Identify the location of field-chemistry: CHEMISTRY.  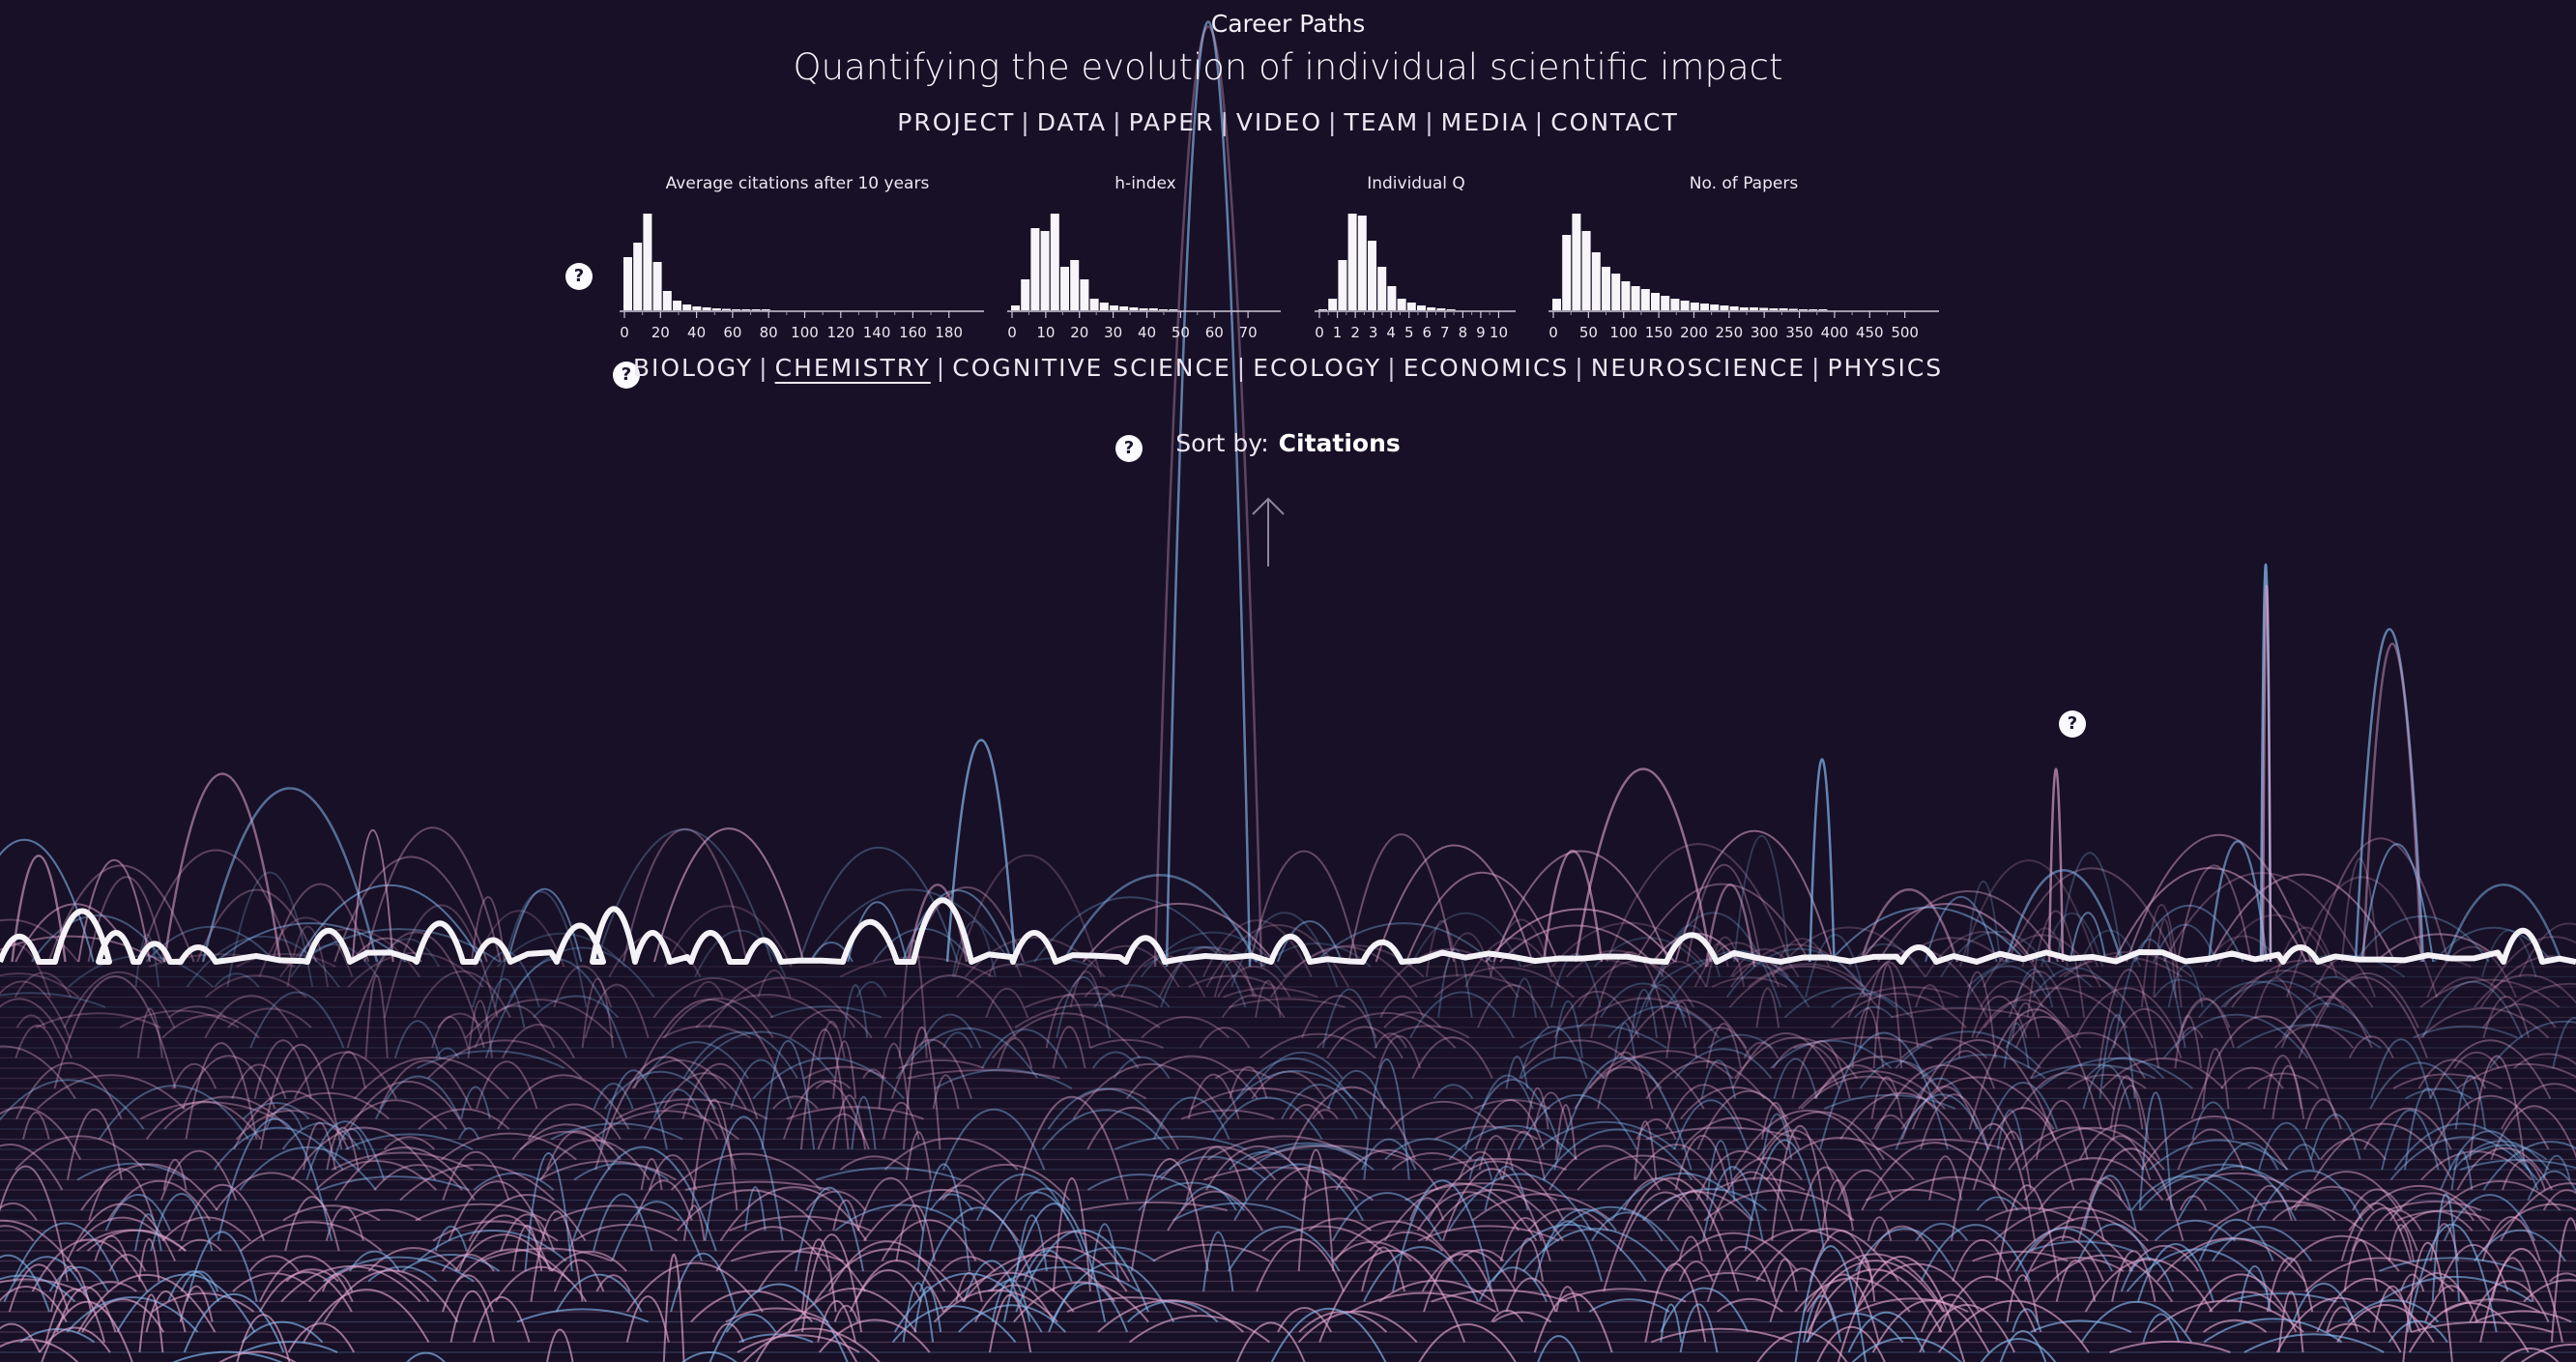
(853, 368).